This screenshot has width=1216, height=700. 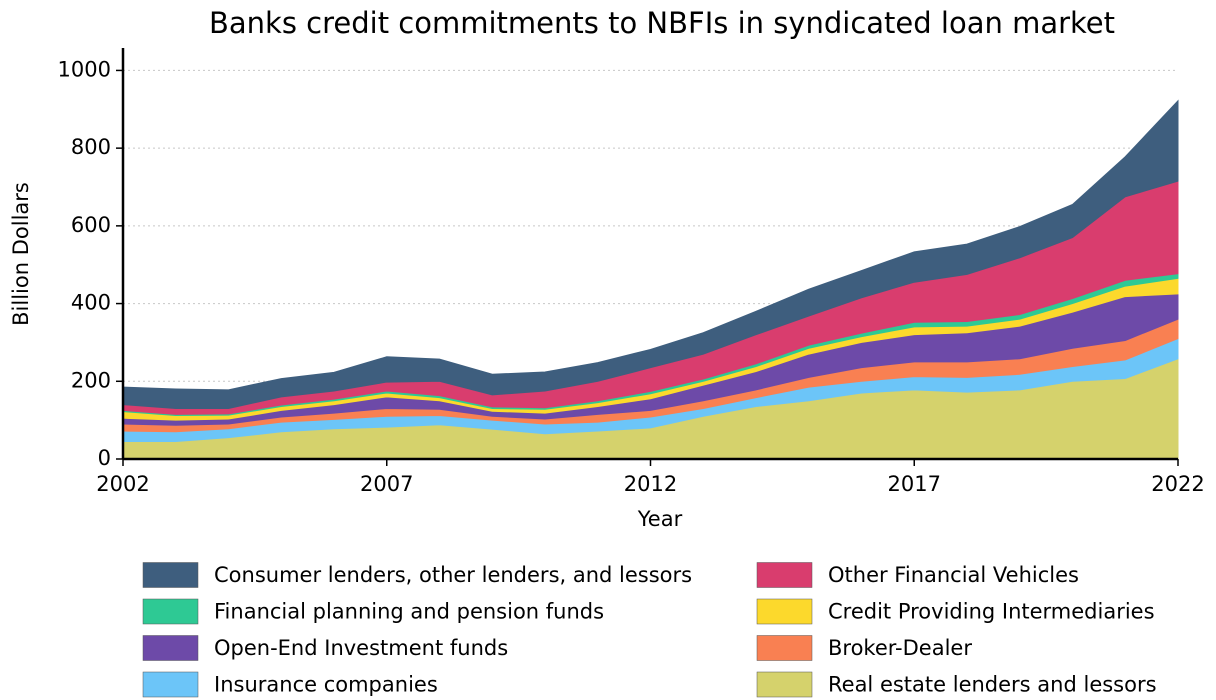 I want to click on y-tick-label: 200, so click(x=91, y=380).